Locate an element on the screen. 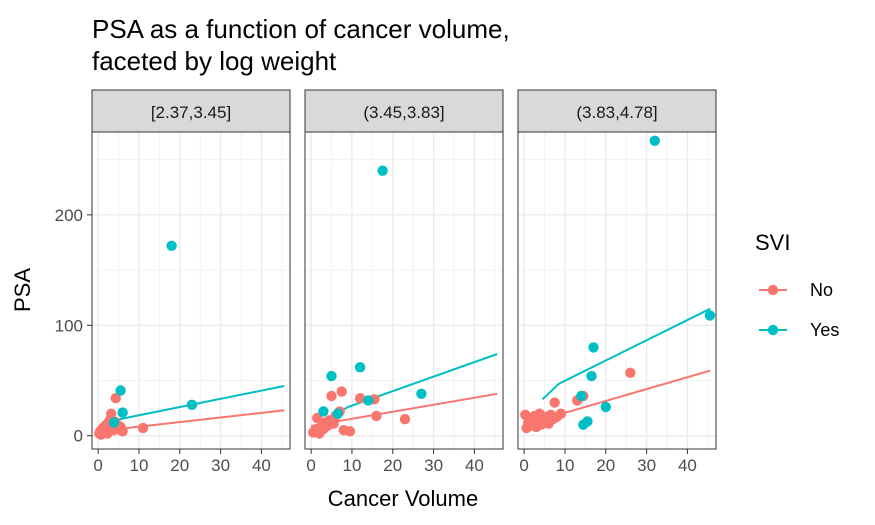 Image resolution: width=875 pixels, height=525 pixels. facet-strip-label: (3.45,3.83] is located at coordinates (403, 112).